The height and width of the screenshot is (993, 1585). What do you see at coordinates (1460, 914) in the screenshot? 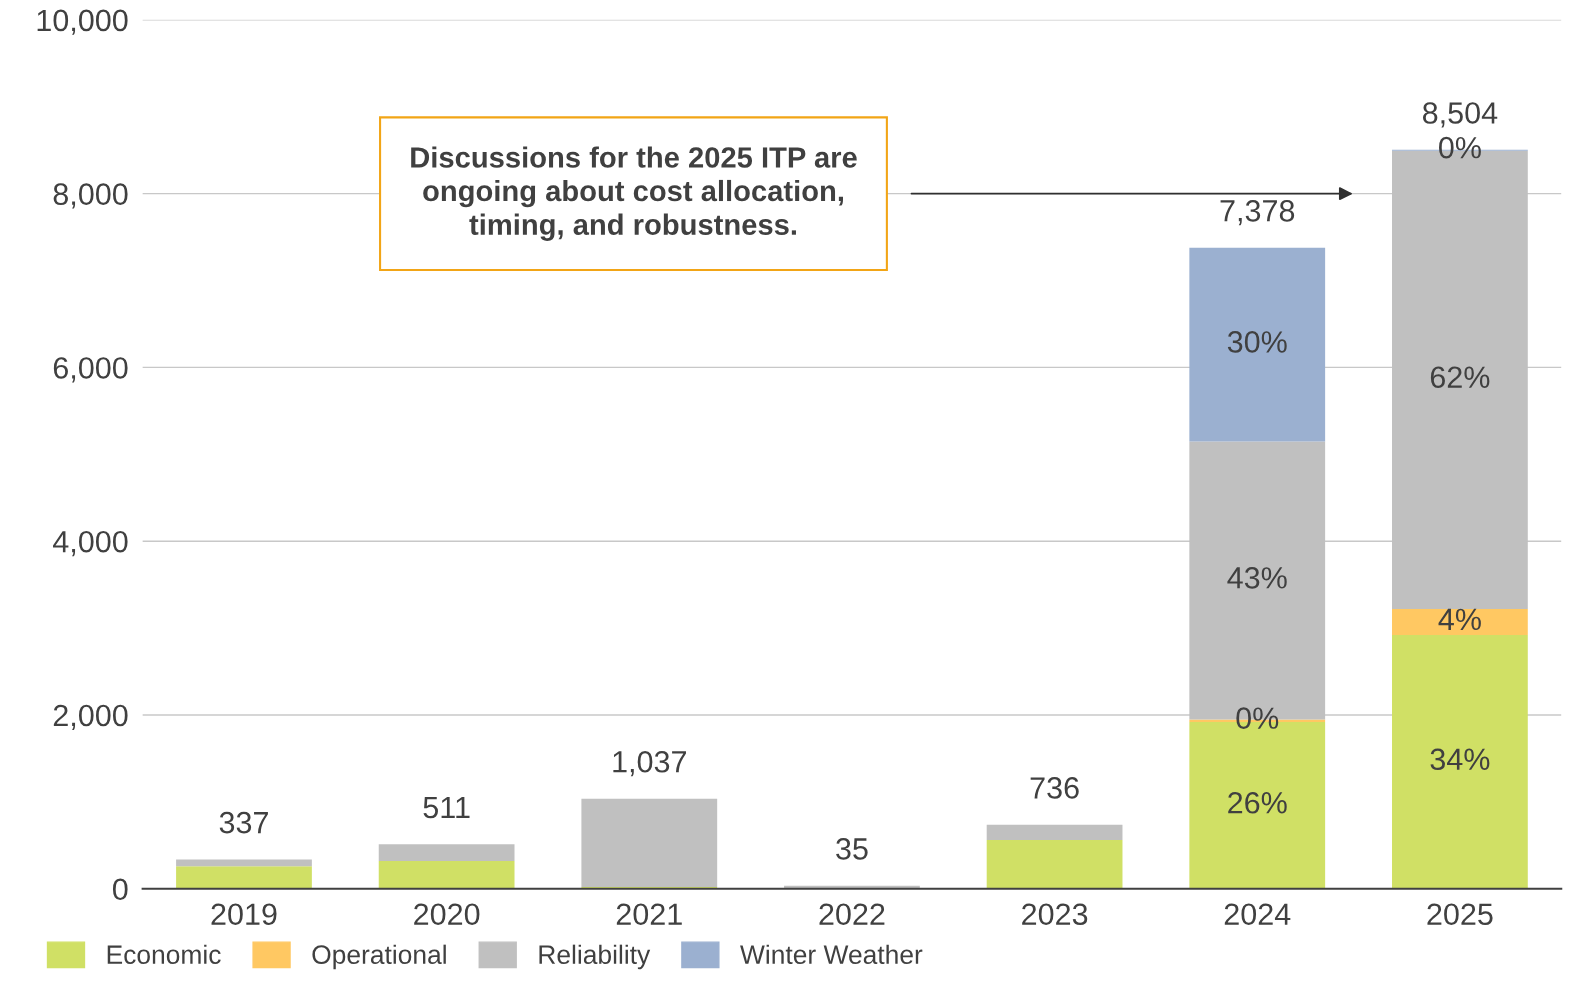
I see `x-tick-label: 2025` at bounding box center [1460, 914].